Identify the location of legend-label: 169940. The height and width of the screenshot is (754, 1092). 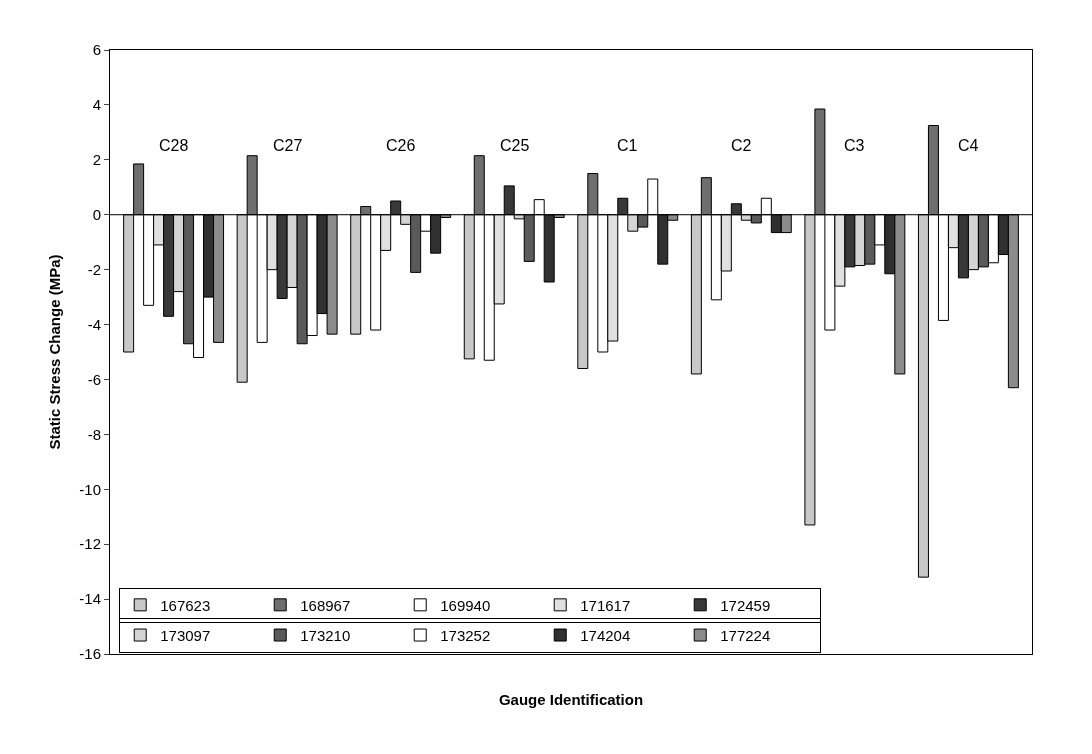
(465, 605).